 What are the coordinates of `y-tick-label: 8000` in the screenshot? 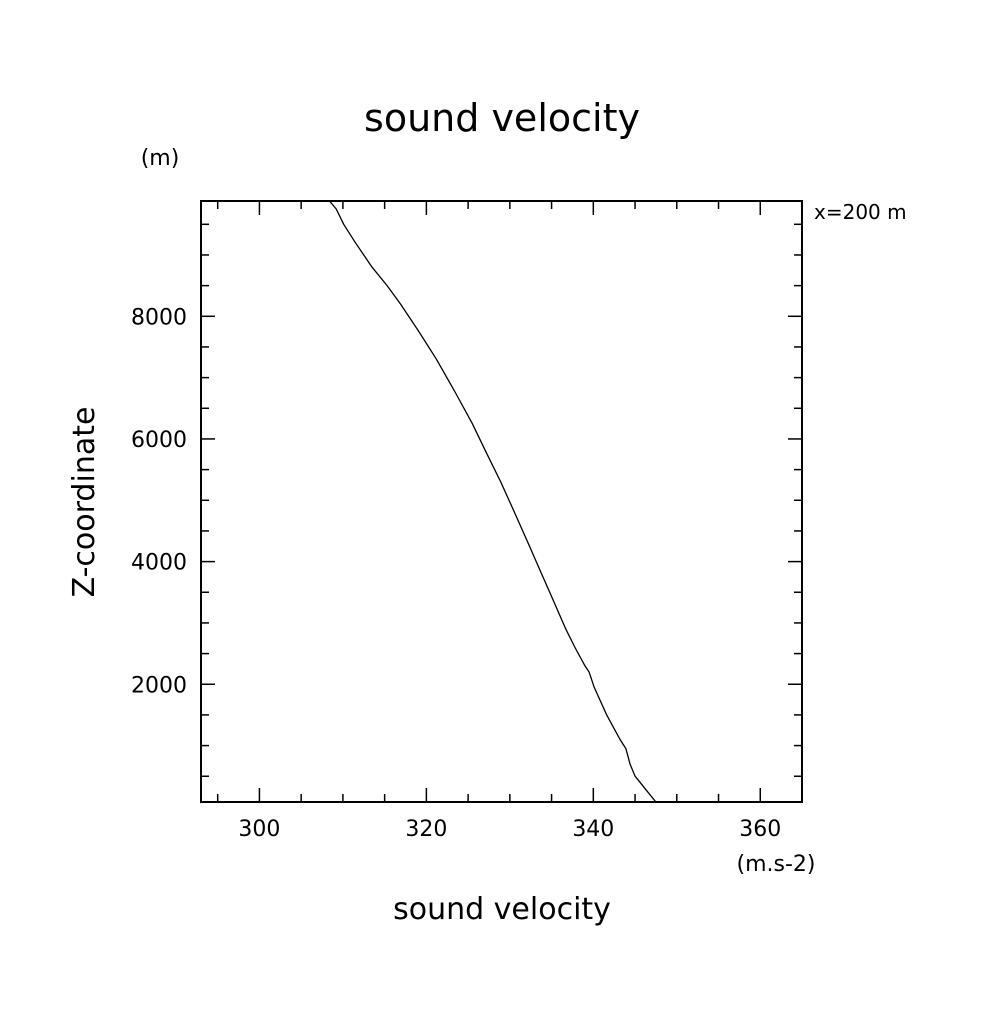 It's located at (159, 317).